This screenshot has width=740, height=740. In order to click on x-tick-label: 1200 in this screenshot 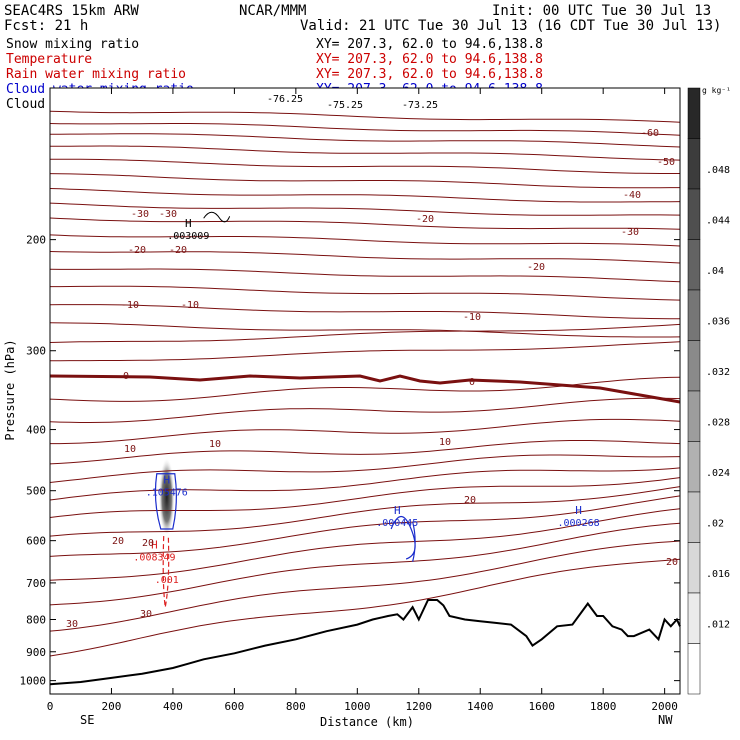, I will do `click(419, 706)`.